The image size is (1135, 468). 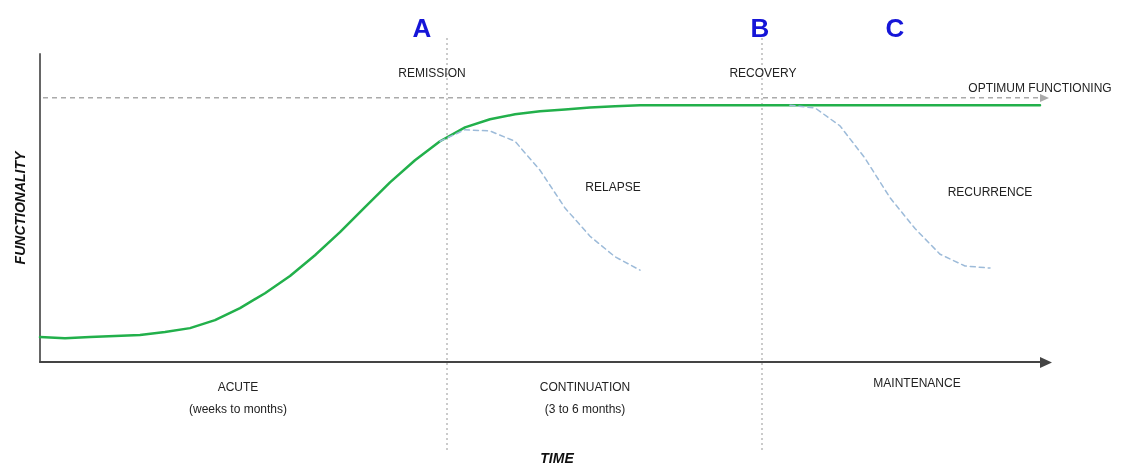 I want to click on text: TIME, so click(x=557, y=458).